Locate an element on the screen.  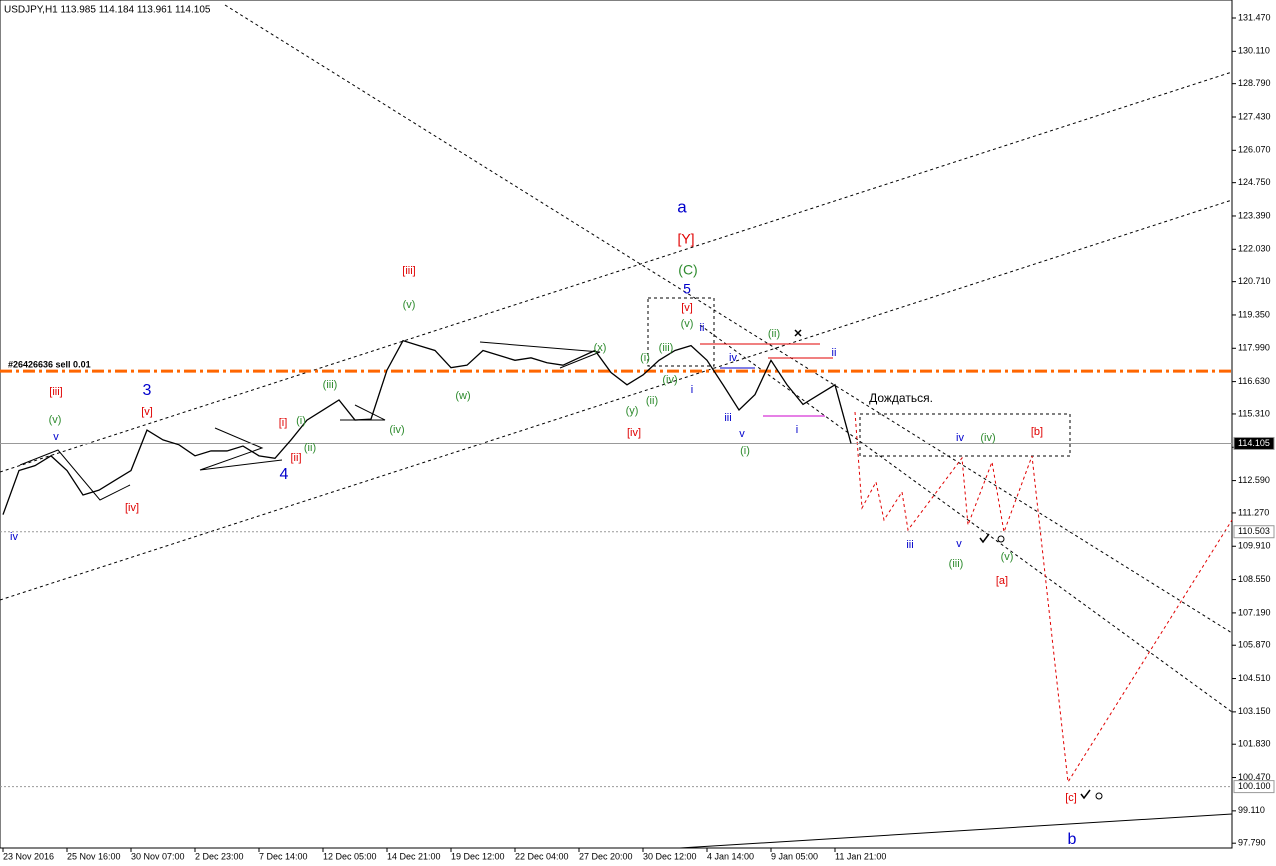
price-label: 100.100 is located at coordinates (1254, 786).